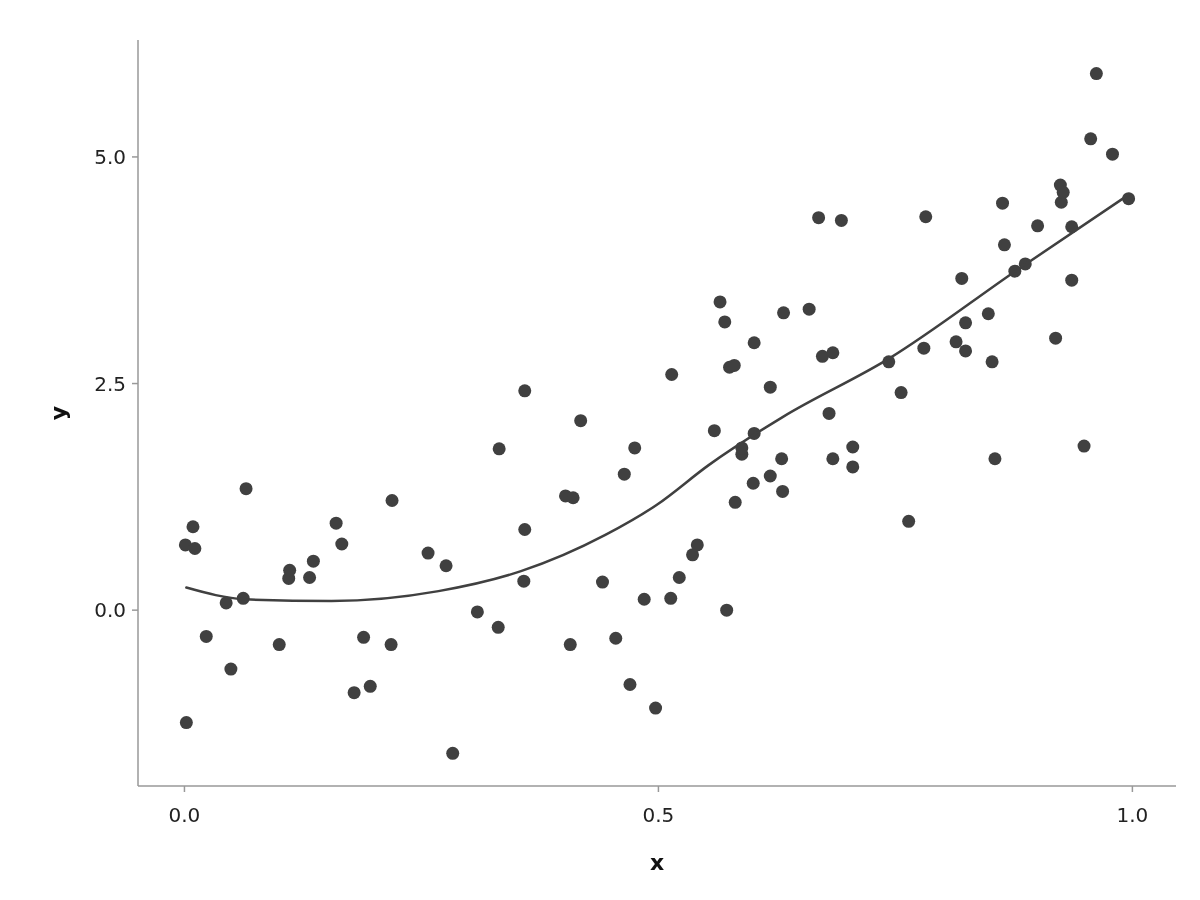  I want to click on y-tick-label: 0.0, so click(110, 610).